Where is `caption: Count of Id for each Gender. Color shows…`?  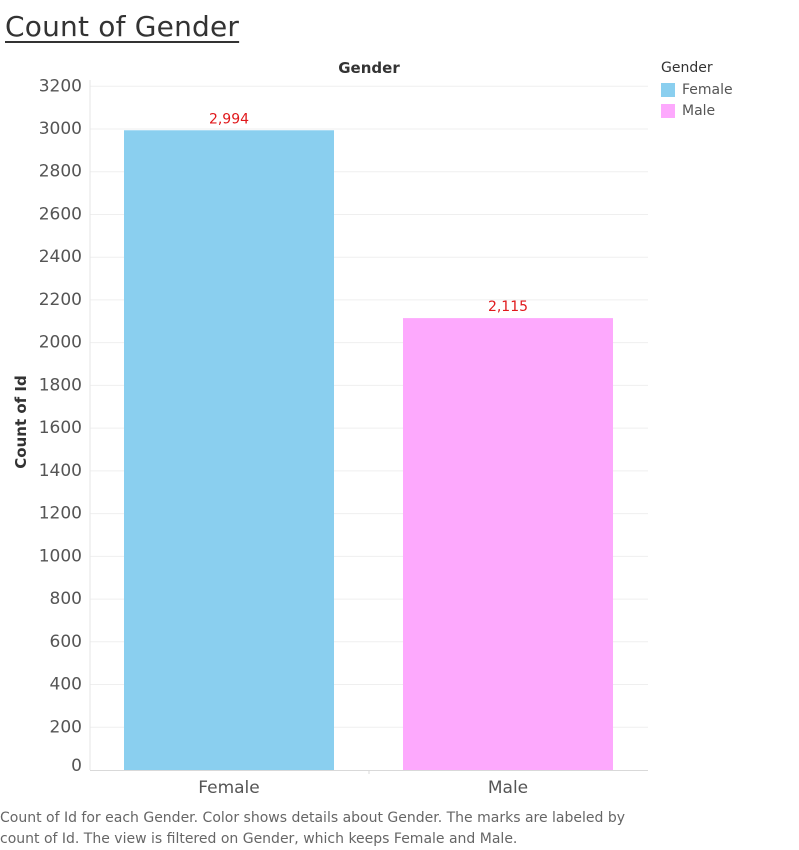 caption: Count of Id for each Gender. Color shows… is located at coordinates (330, 829).